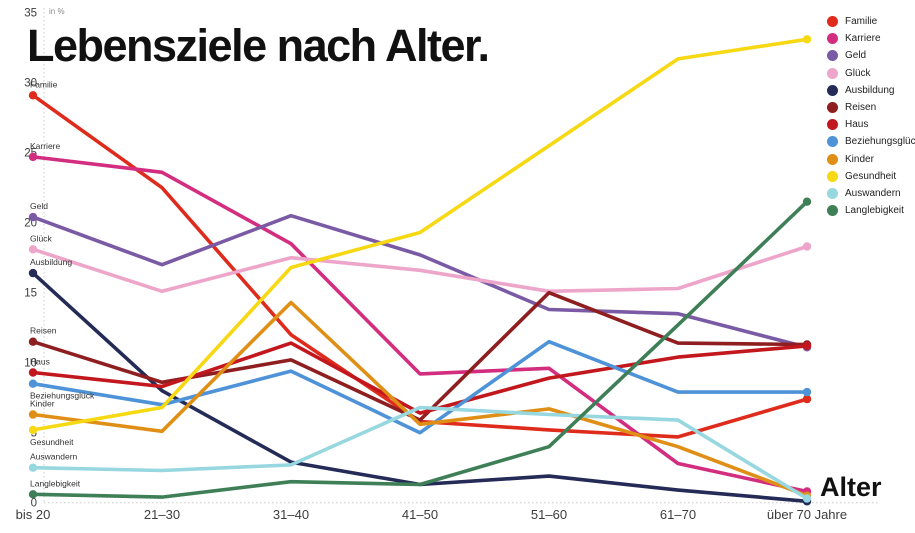  I want to click on y-tick-label: 10, so click(30, 364).